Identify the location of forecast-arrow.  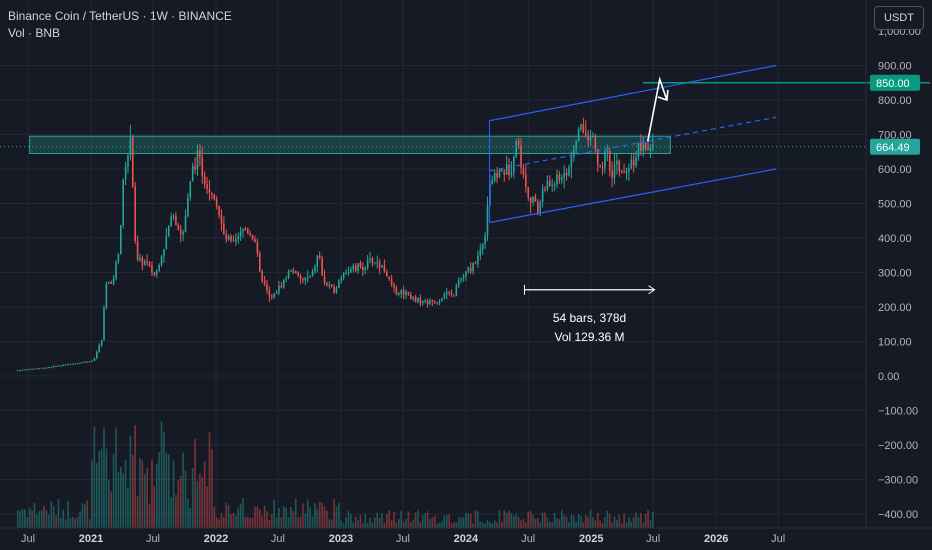
(657, 109).